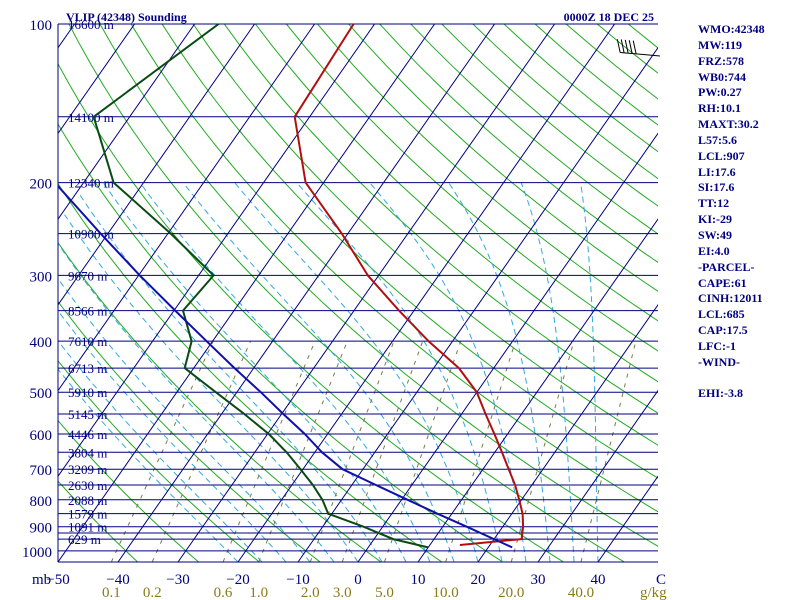 The height and width of the screenshot is (600, 800). Describe the element at coordinates (41, 436) in the screenshot. I see `pressure-tick-label: 600` at that location.